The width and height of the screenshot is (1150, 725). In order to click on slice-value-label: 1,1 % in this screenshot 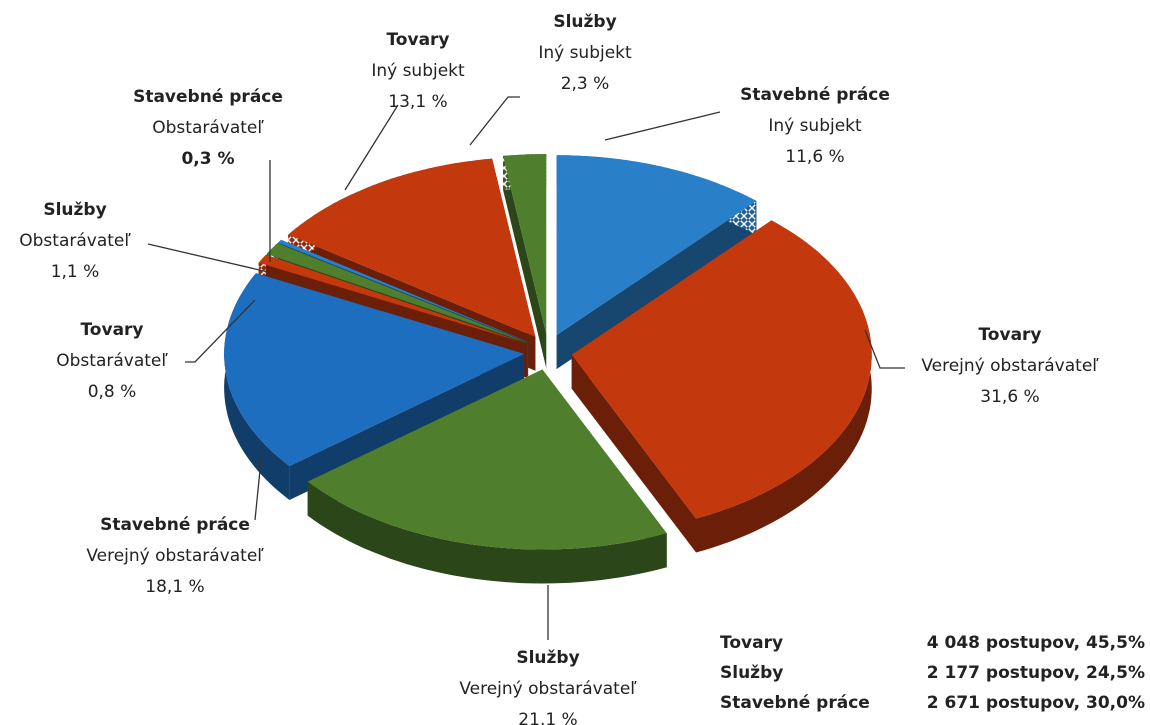, I will do `click(75, 272)`.